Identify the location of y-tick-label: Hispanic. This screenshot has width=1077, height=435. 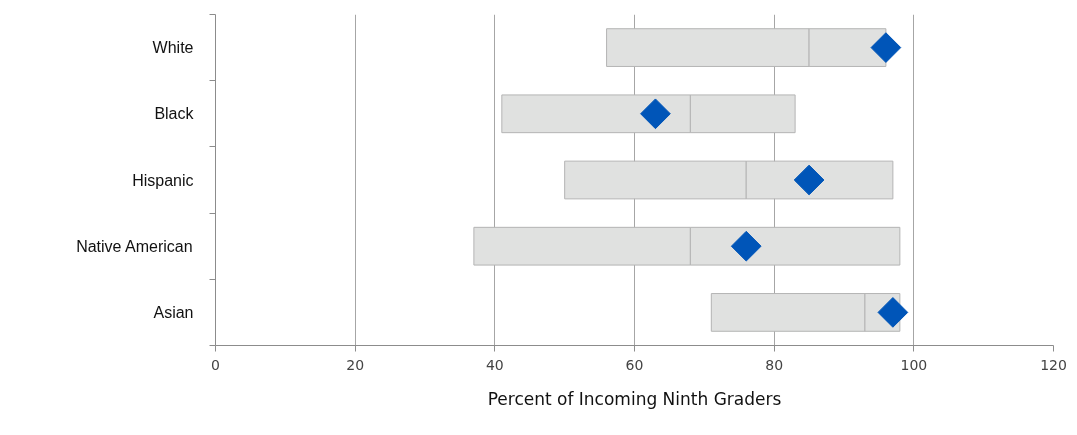
(163, 180).